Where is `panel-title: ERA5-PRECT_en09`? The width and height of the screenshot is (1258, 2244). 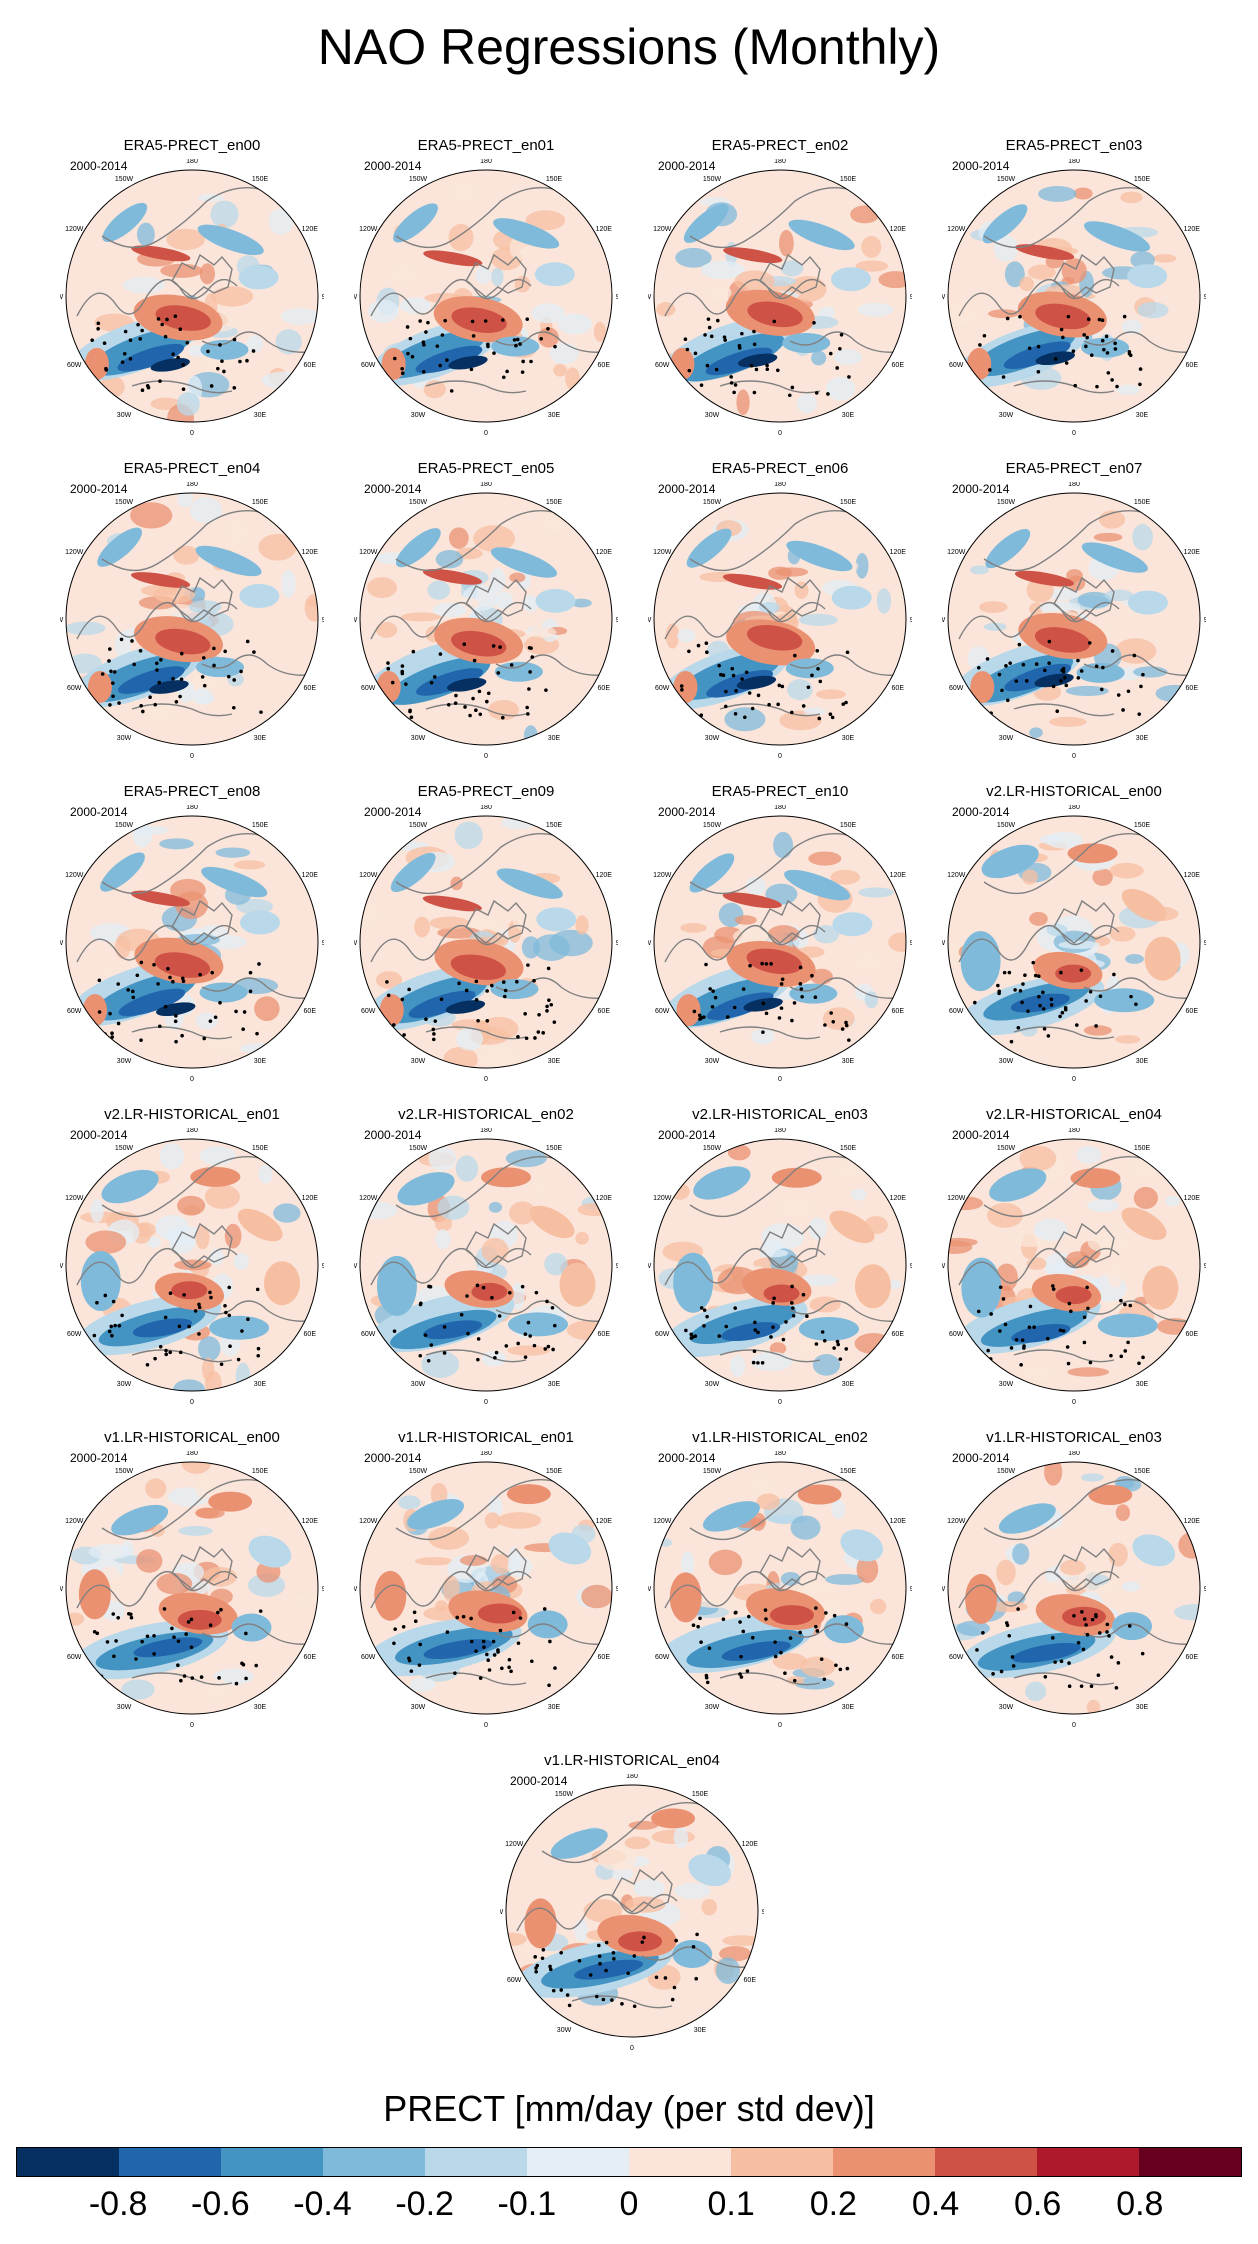
panel-title: ERA5-PRECT_en09 is located at coordinates (486, 791).